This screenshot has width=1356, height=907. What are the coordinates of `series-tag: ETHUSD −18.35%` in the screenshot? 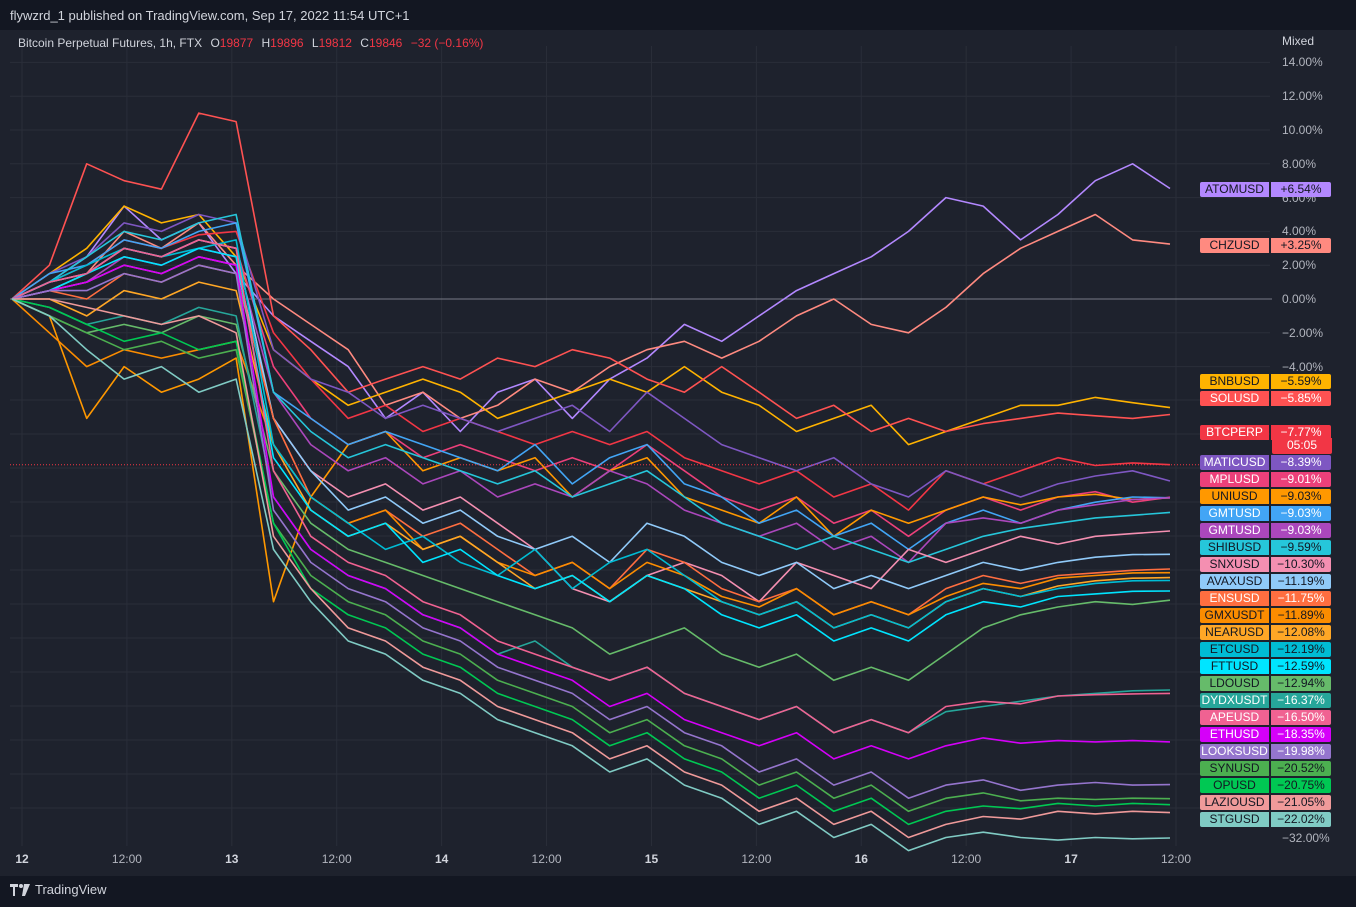 It's located at (1265, 734).